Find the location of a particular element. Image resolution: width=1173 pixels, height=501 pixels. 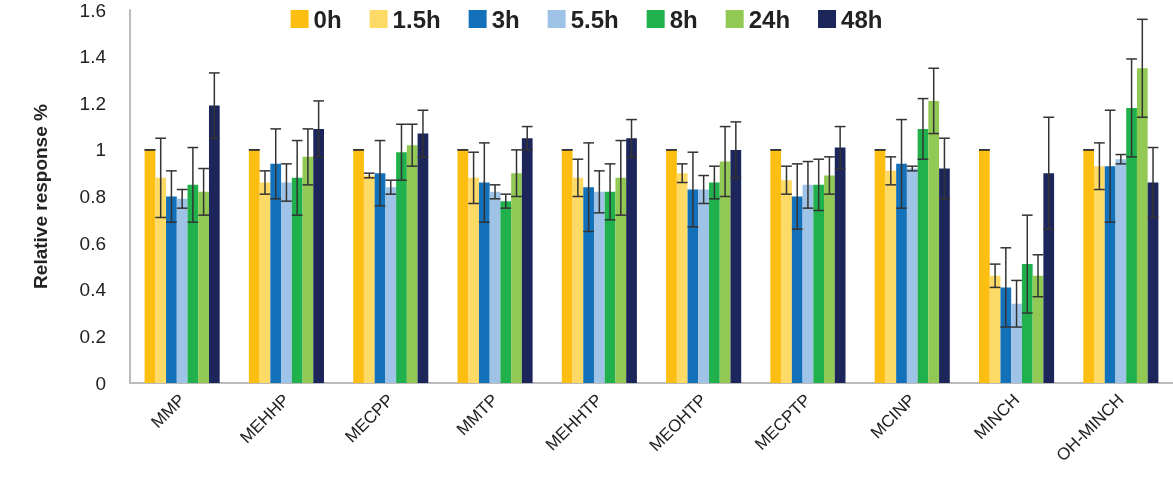

legend-label: 24h is located at coordinates (769, 19).